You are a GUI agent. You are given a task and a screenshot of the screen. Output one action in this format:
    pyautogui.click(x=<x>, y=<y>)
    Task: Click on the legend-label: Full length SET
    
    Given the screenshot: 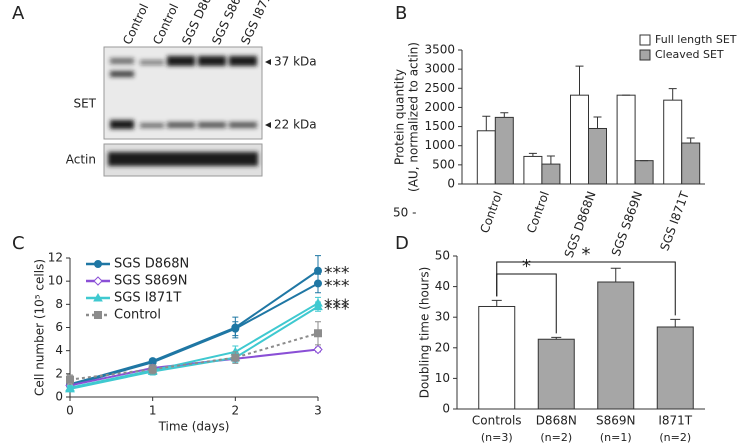 What is the action you would take?
    pyautogui.click(x=696, y=39)
    